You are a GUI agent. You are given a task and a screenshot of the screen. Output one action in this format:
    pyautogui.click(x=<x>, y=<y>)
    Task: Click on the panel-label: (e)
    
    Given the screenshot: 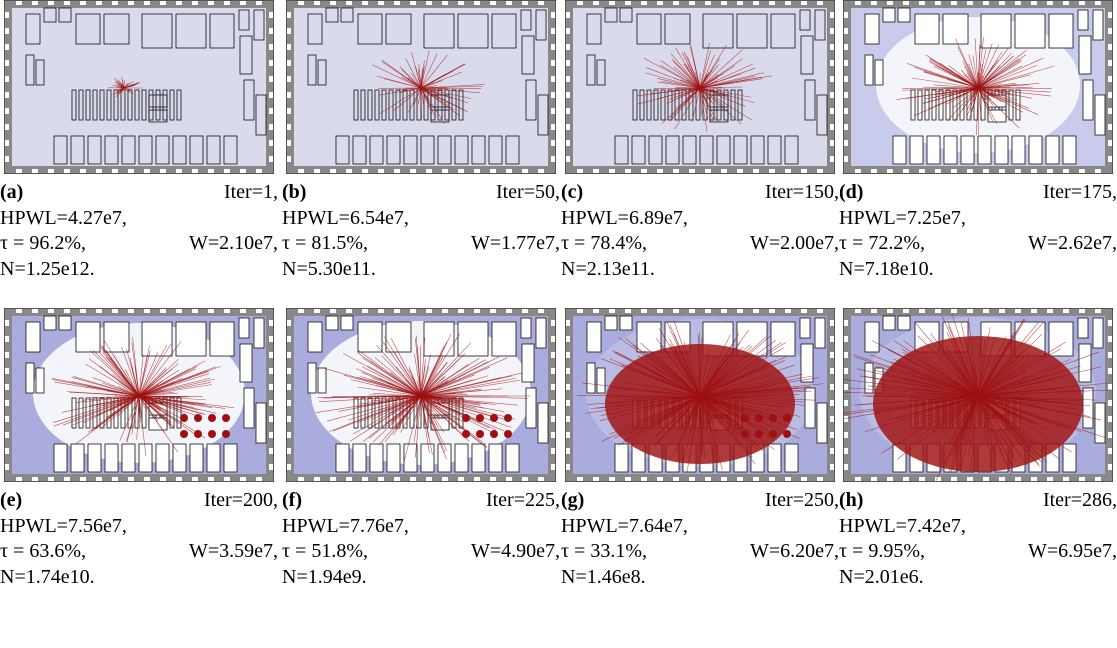 What is the action you would take?
    pyautogui.click(x=11, y=500)
    